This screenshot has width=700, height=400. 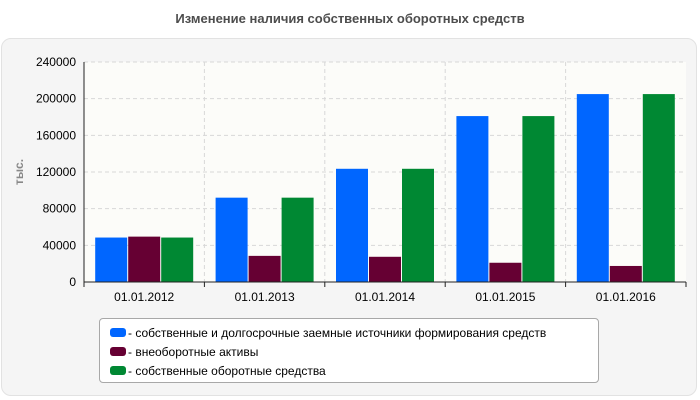 I want to click on bar-series-3-01.01.2015, so click(x=538, y=199).